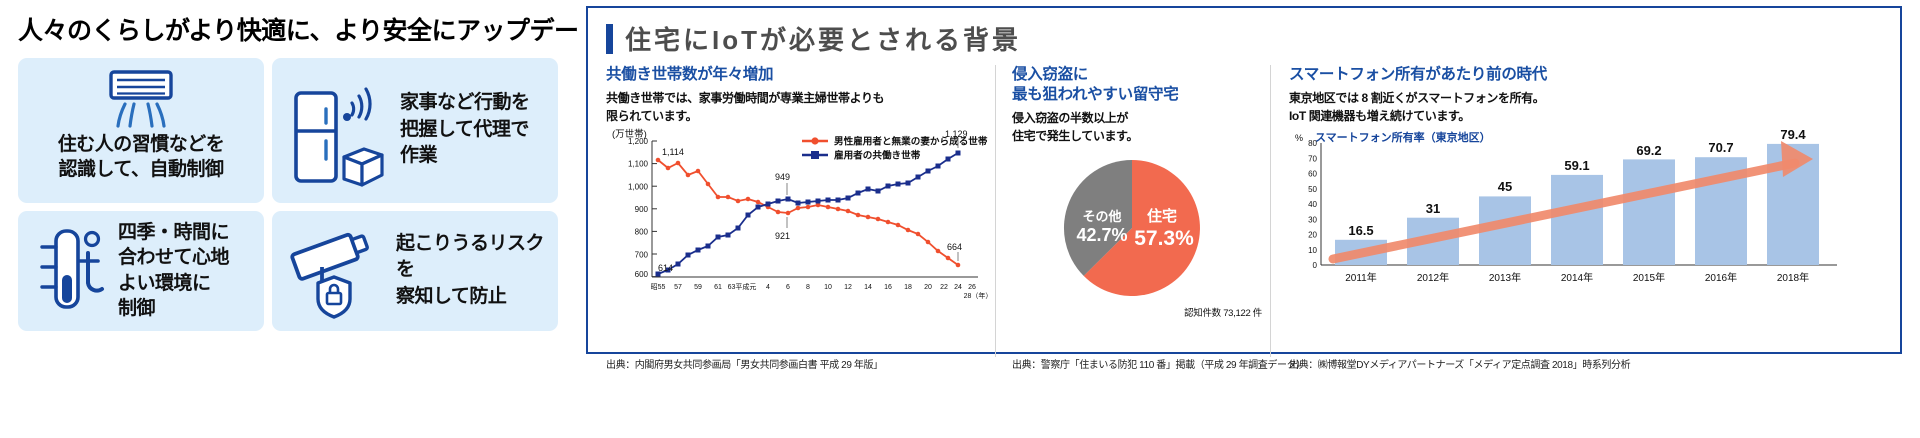  I want to click on section2-sub-line2: 住宅で発生しています。, so click(1075, 135).